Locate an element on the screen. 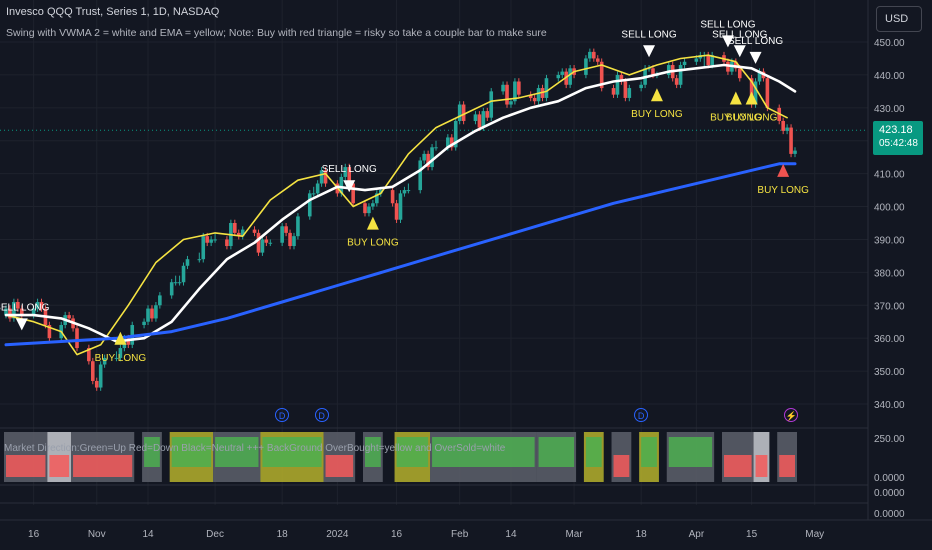  price-tick-label: 400.00 is located at coordinates (889, 208).